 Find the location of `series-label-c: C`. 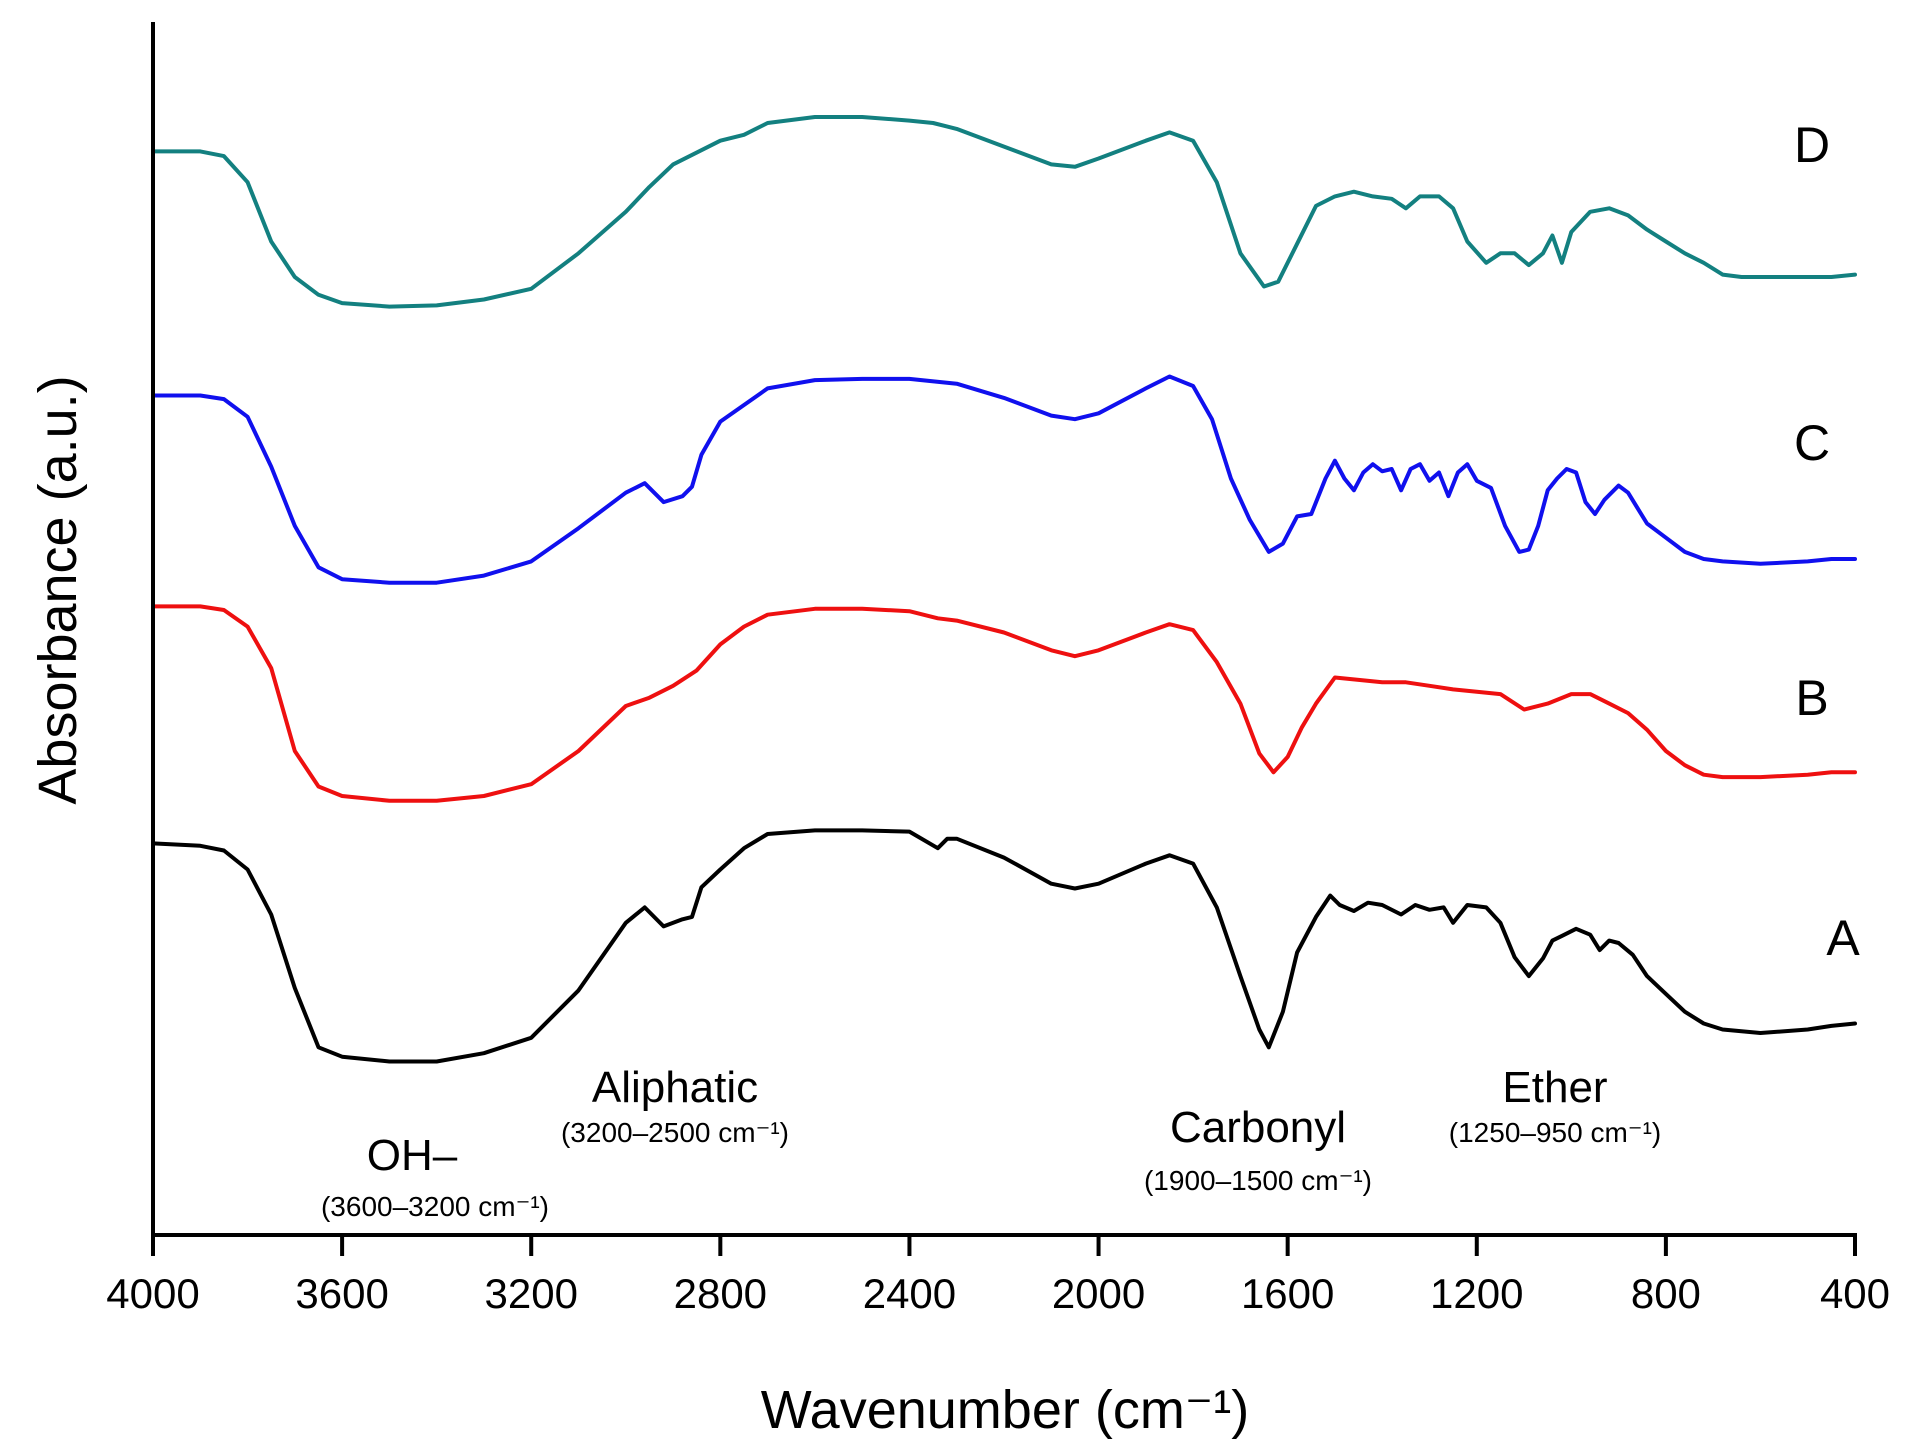

series-label-c: C is located at coordinates (1812, 443).